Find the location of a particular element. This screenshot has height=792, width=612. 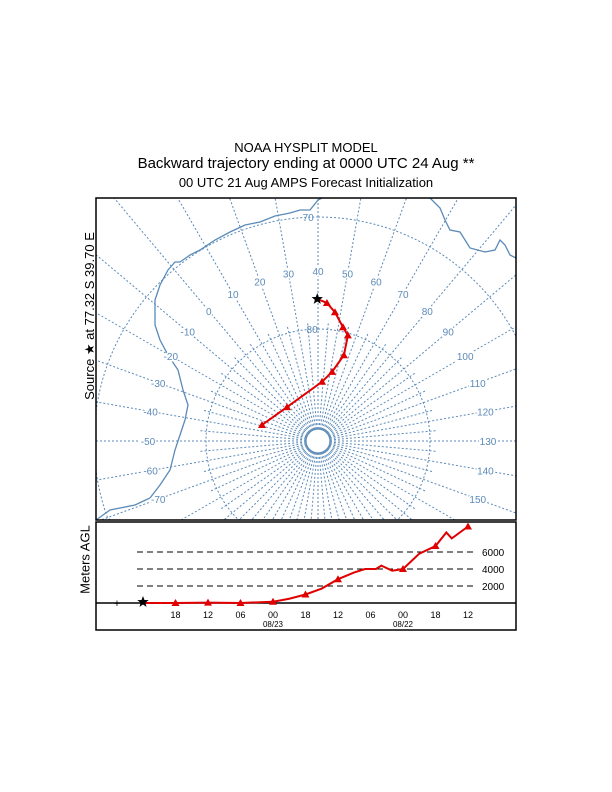

longitude-label: -40 is located at coordinates (150, 412).